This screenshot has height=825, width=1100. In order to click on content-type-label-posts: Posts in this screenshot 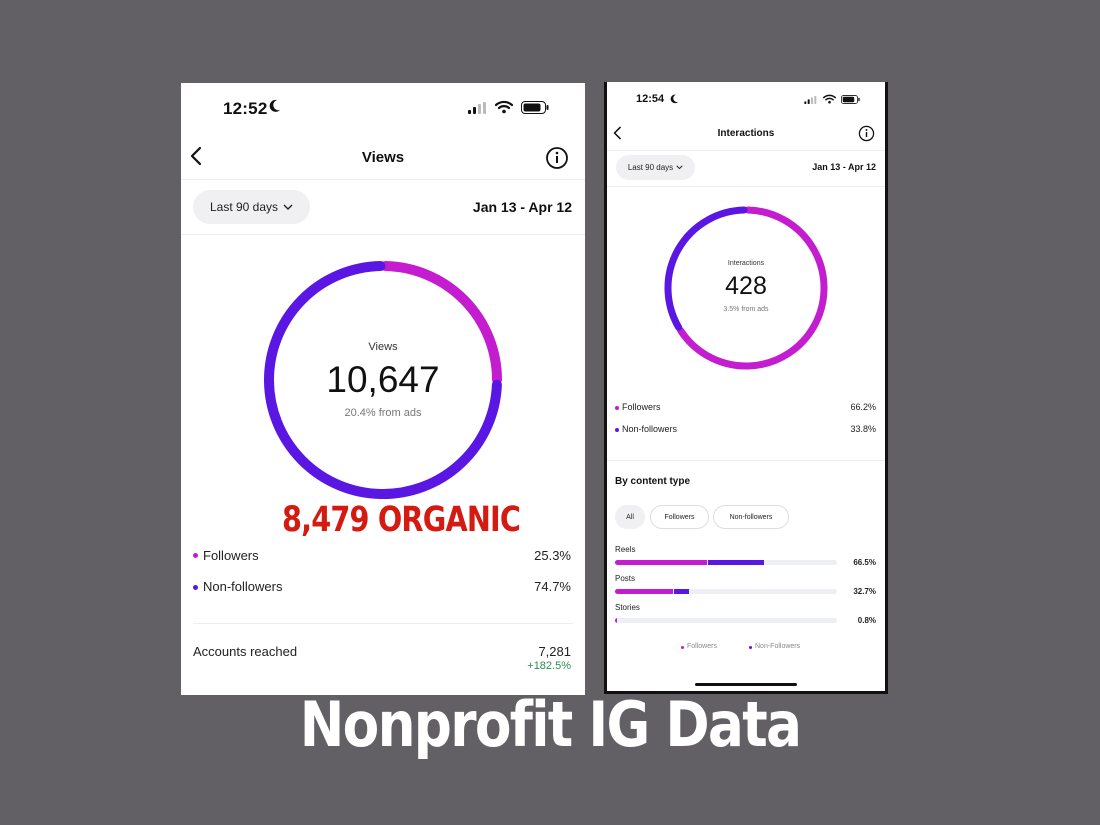, I will do `click(625, 578)`.